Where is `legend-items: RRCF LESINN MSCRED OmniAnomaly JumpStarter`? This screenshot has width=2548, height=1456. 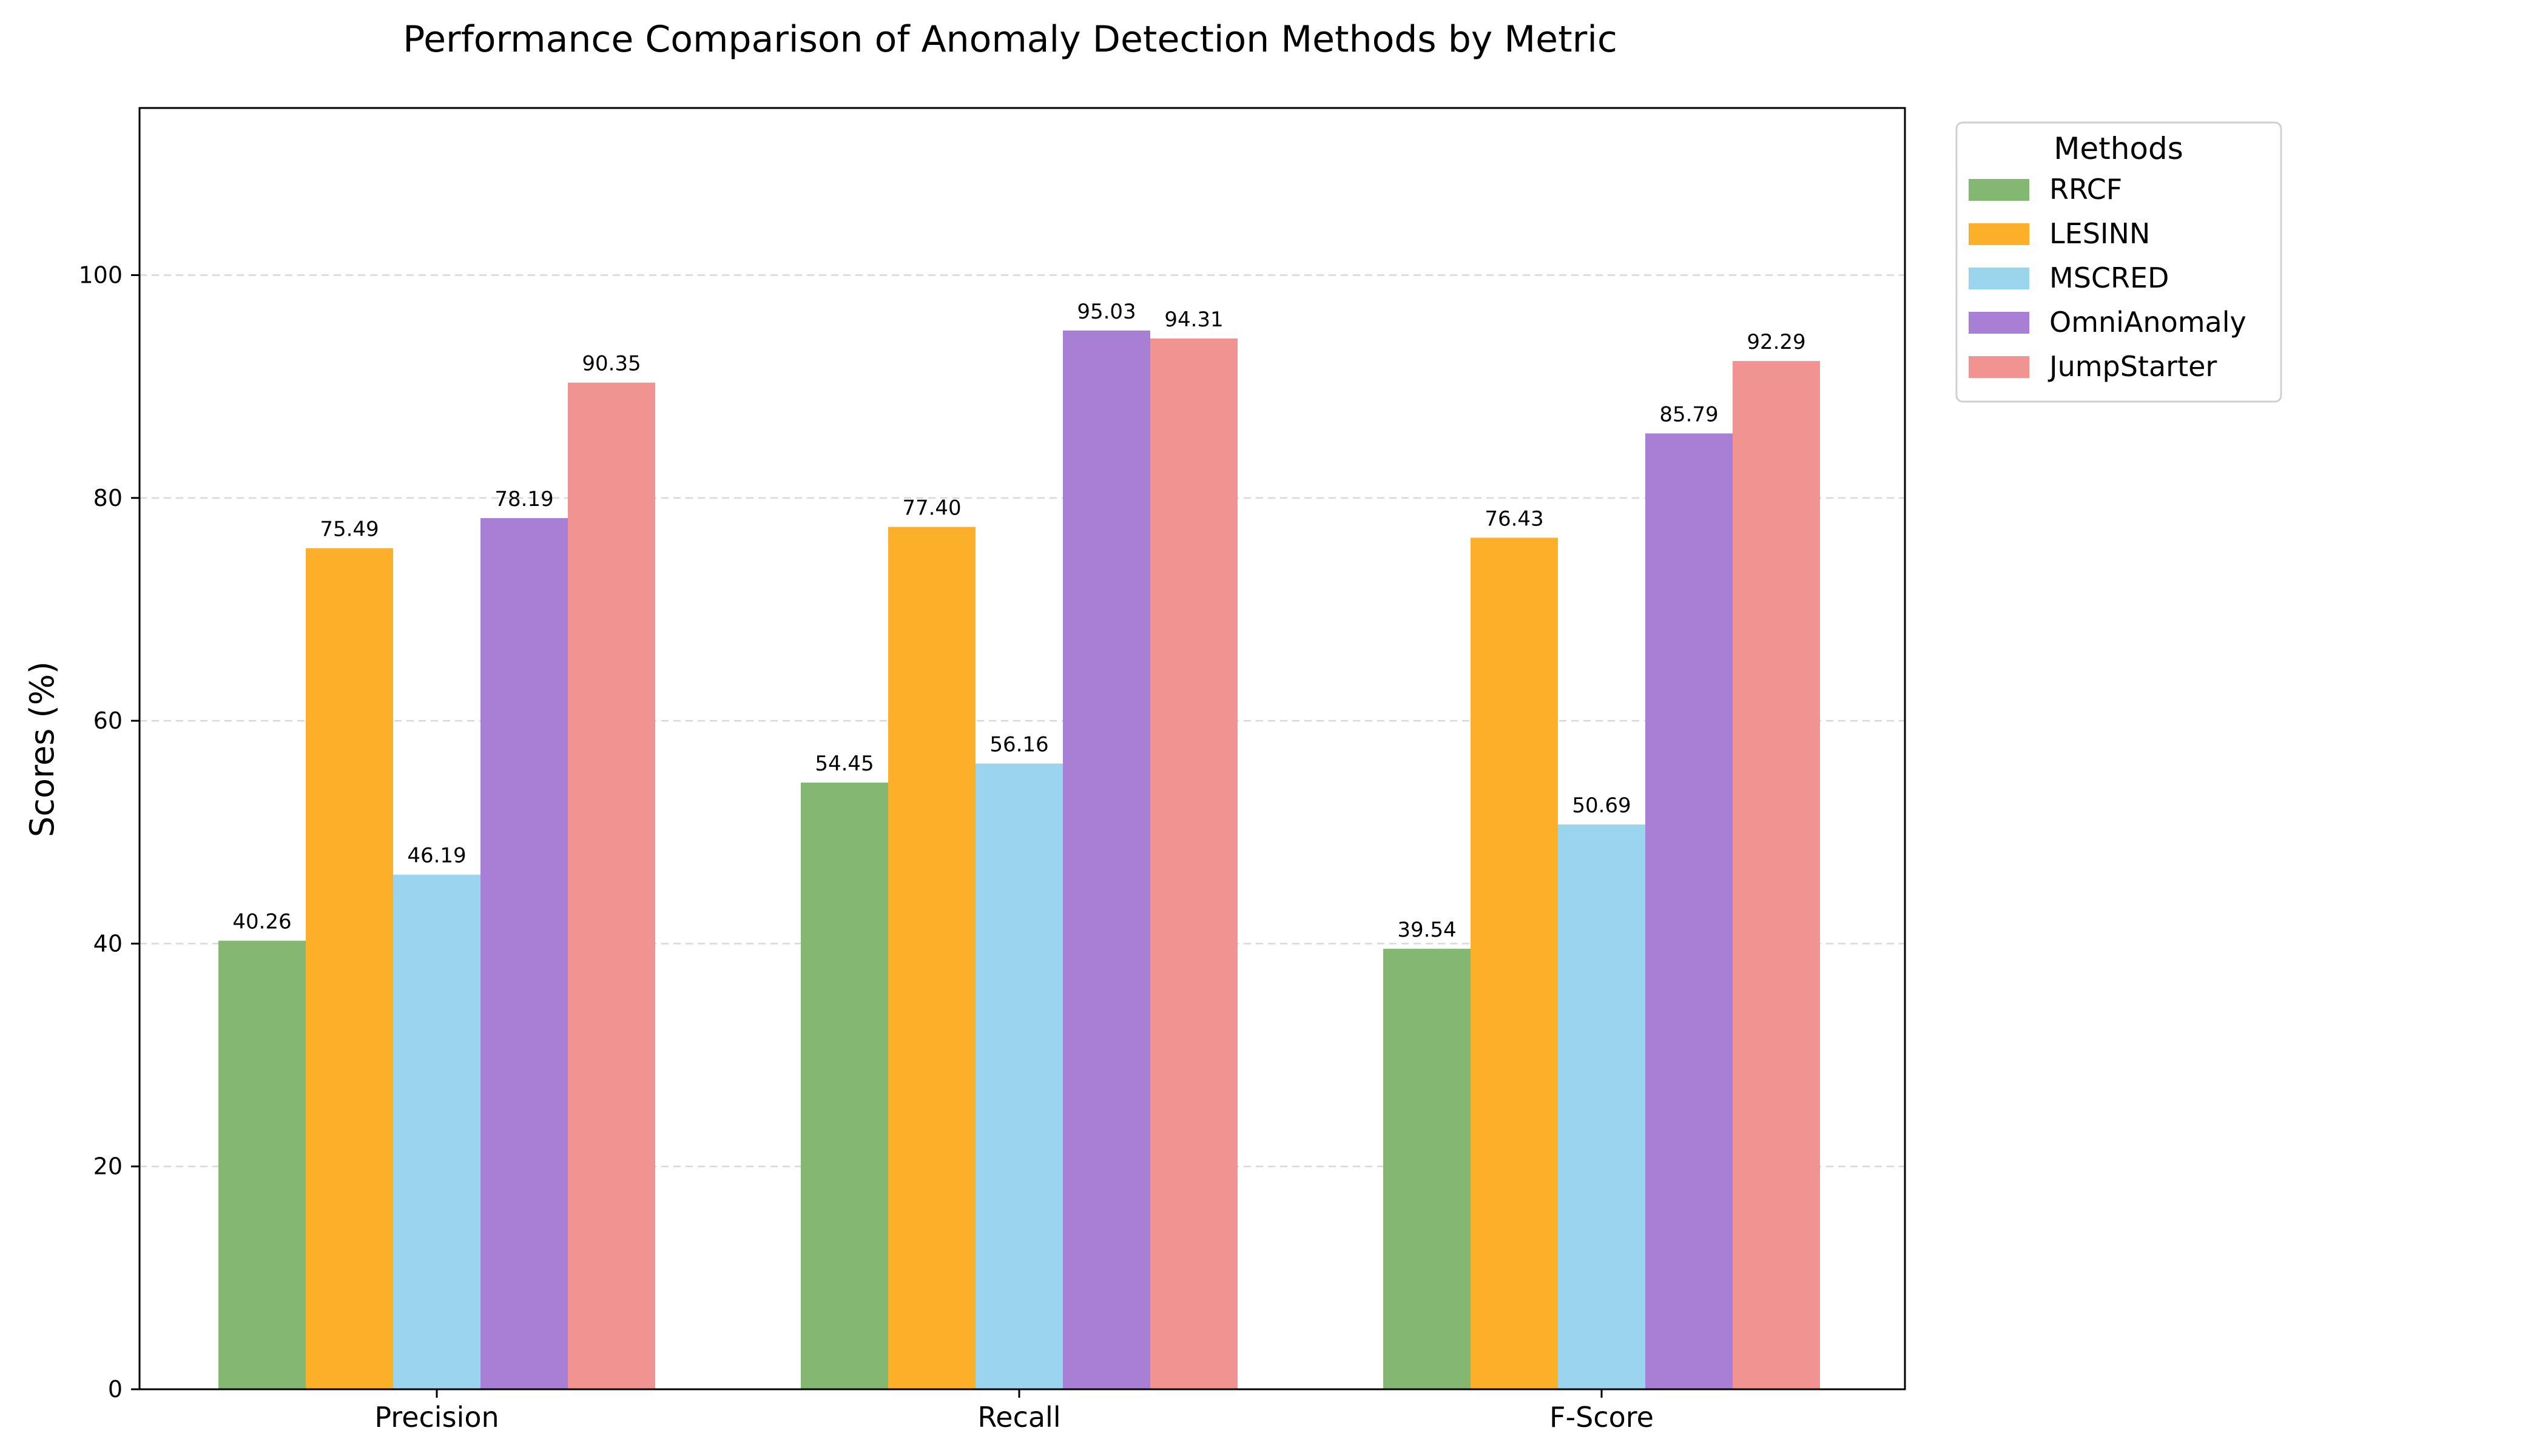 legend-items: RRCF LESINN MSCRED OmniAnomaly JumpStarter is located at coordinates (2107, 278).